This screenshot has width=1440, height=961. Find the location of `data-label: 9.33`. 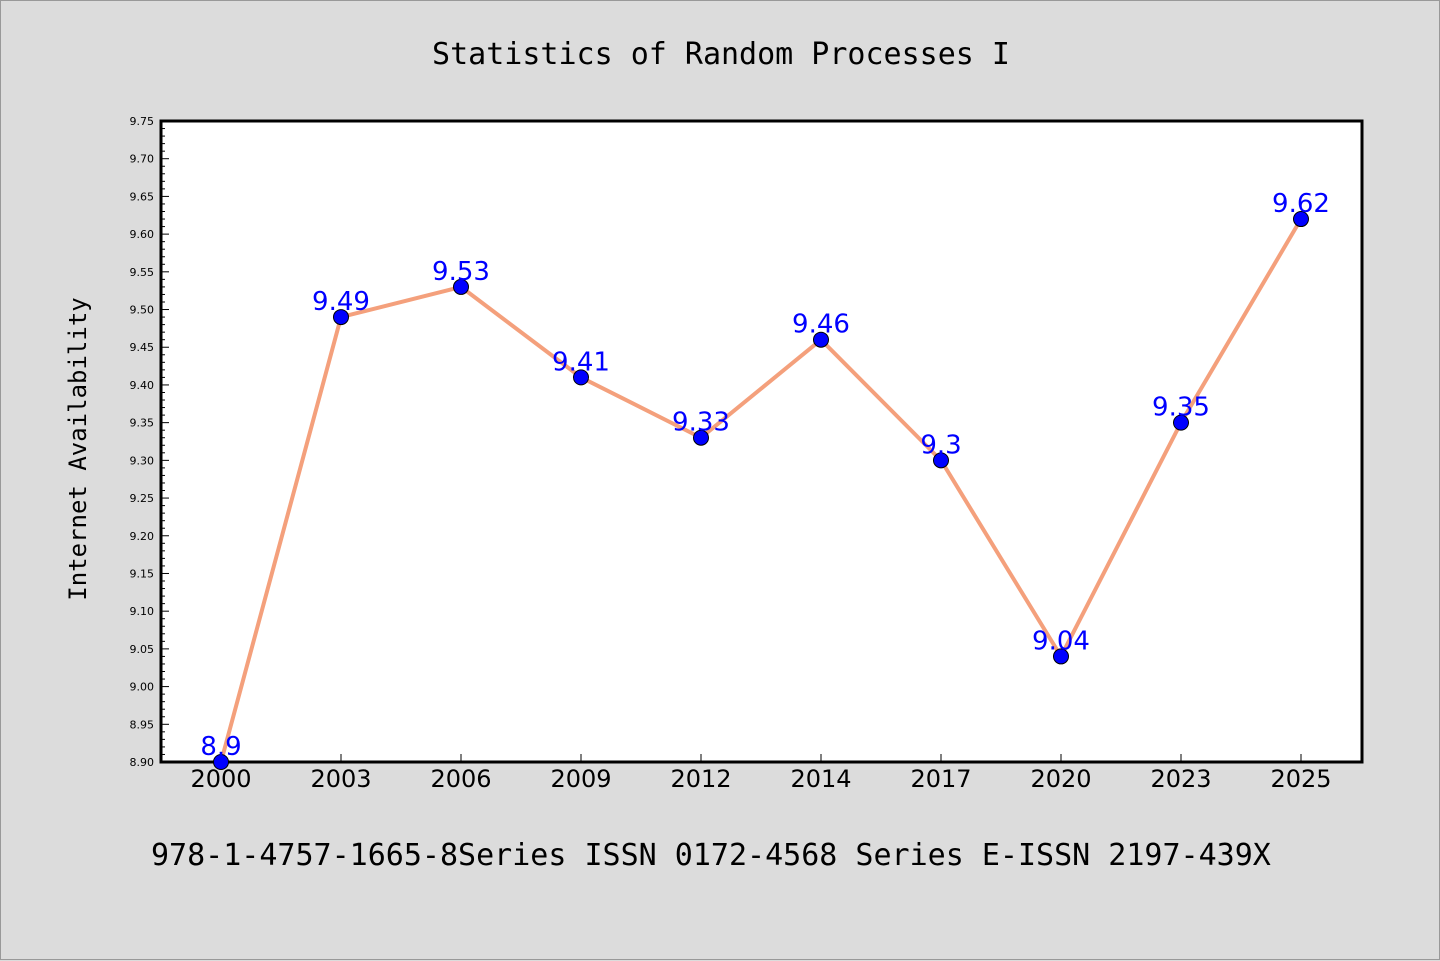

data-label: 9.33 is located at coordinates (701, 423).